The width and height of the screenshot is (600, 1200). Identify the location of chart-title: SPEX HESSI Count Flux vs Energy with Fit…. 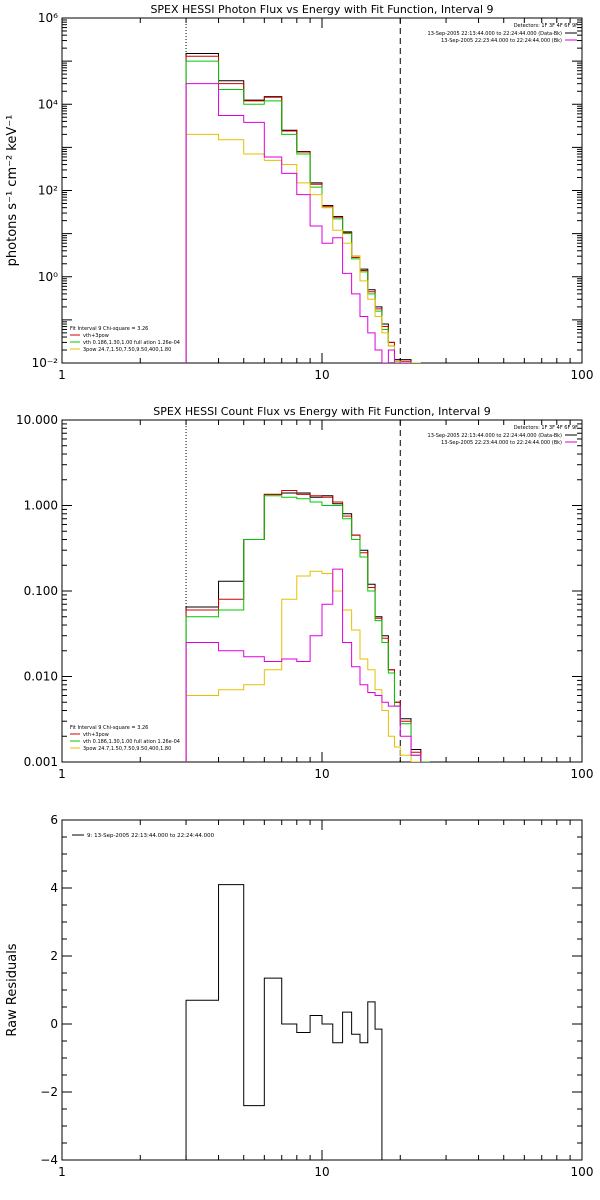
(321, 411).